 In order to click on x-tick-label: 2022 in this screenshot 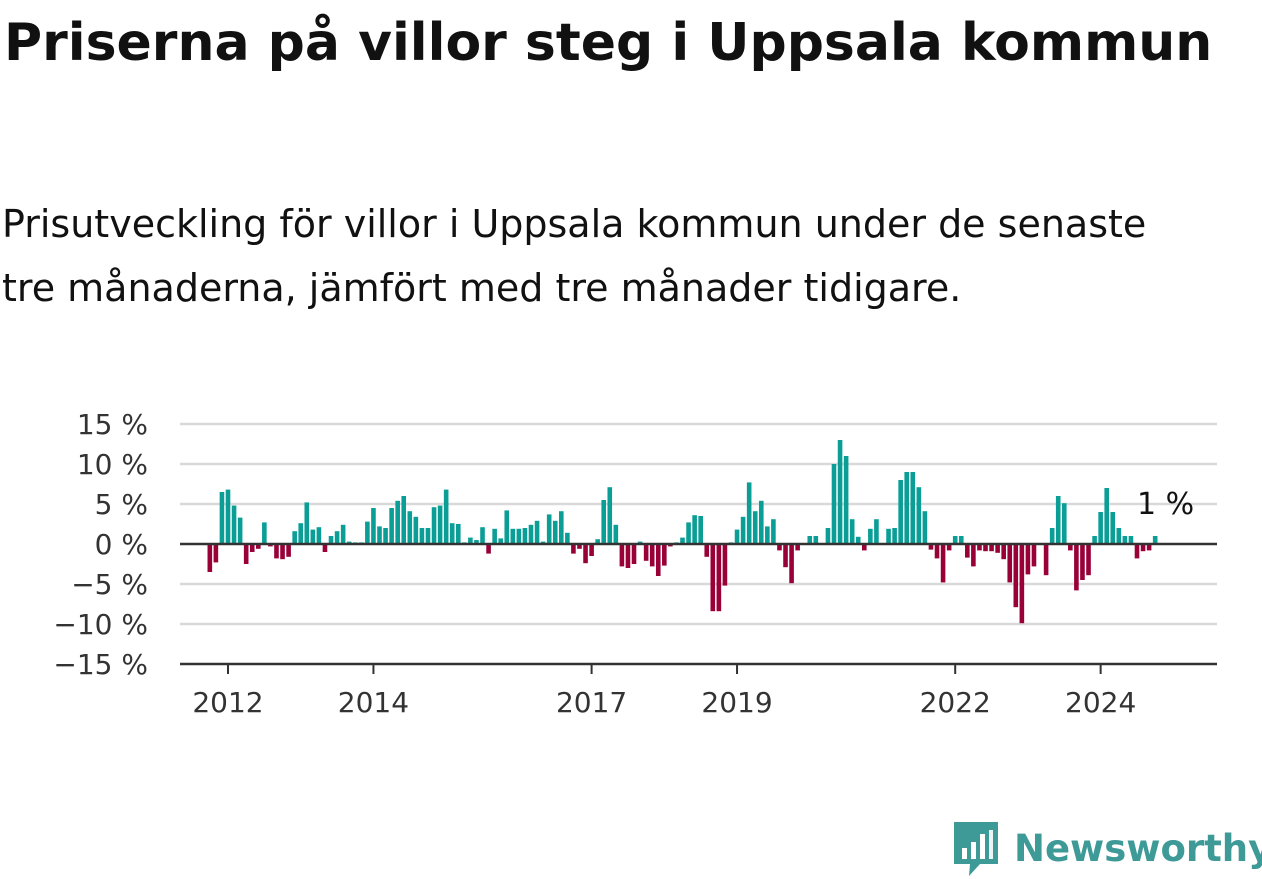, I will do `click(955, 702)`.